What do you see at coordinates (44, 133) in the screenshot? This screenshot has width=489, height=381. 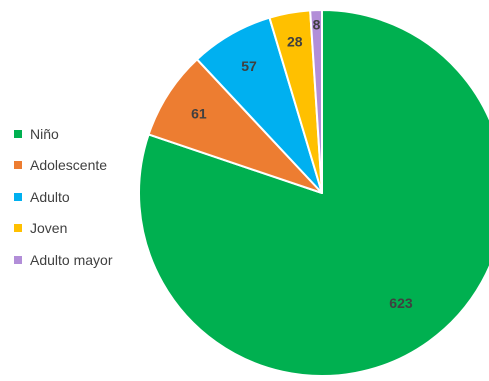 I see `legend-label: Niño` at bounding box center [44, 133].